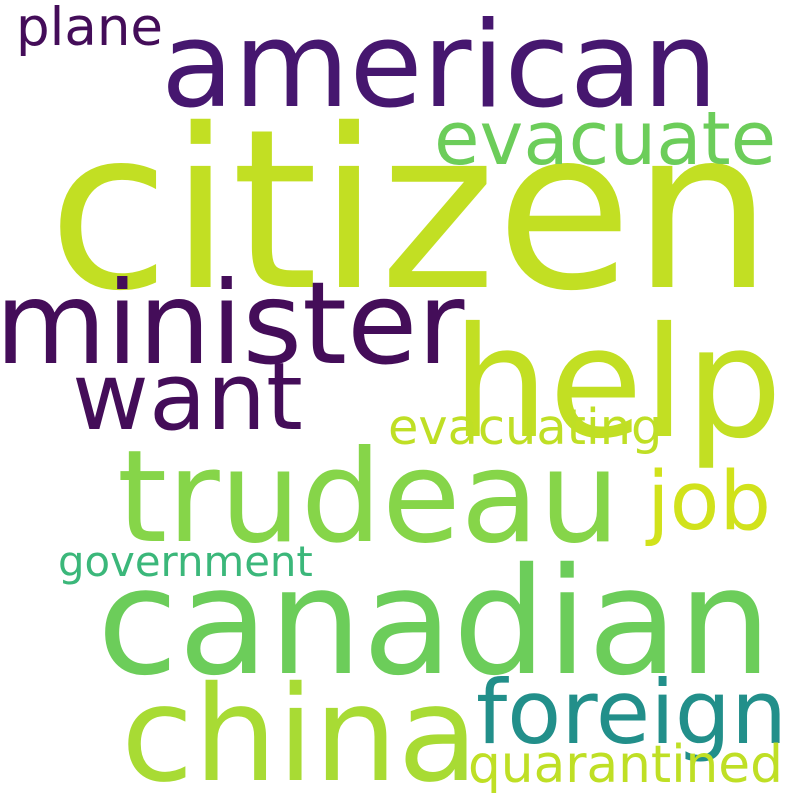  I want to click on word-evacuate: evacuate, so click(605, 138).